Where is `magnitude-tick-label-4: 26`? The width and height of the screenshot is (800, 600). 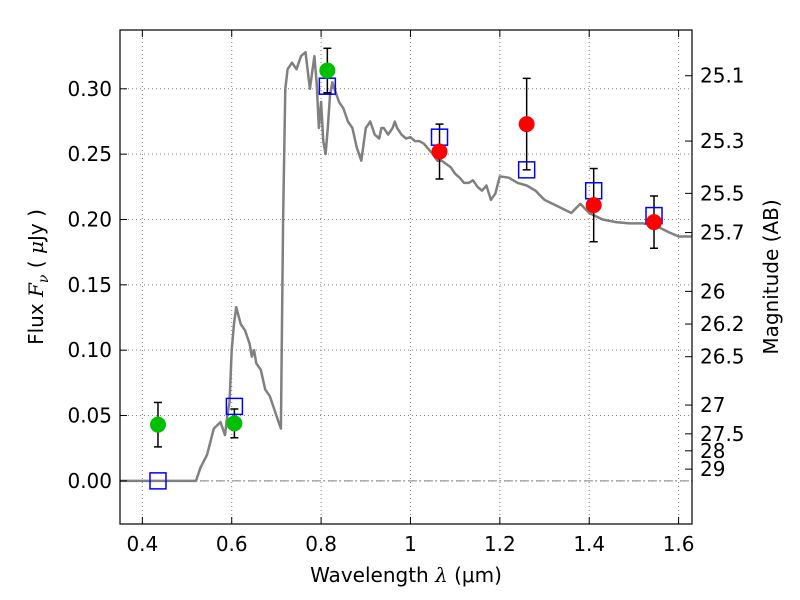
magnitude-tick-label-4: 26 is located at coordinates (712, 291).